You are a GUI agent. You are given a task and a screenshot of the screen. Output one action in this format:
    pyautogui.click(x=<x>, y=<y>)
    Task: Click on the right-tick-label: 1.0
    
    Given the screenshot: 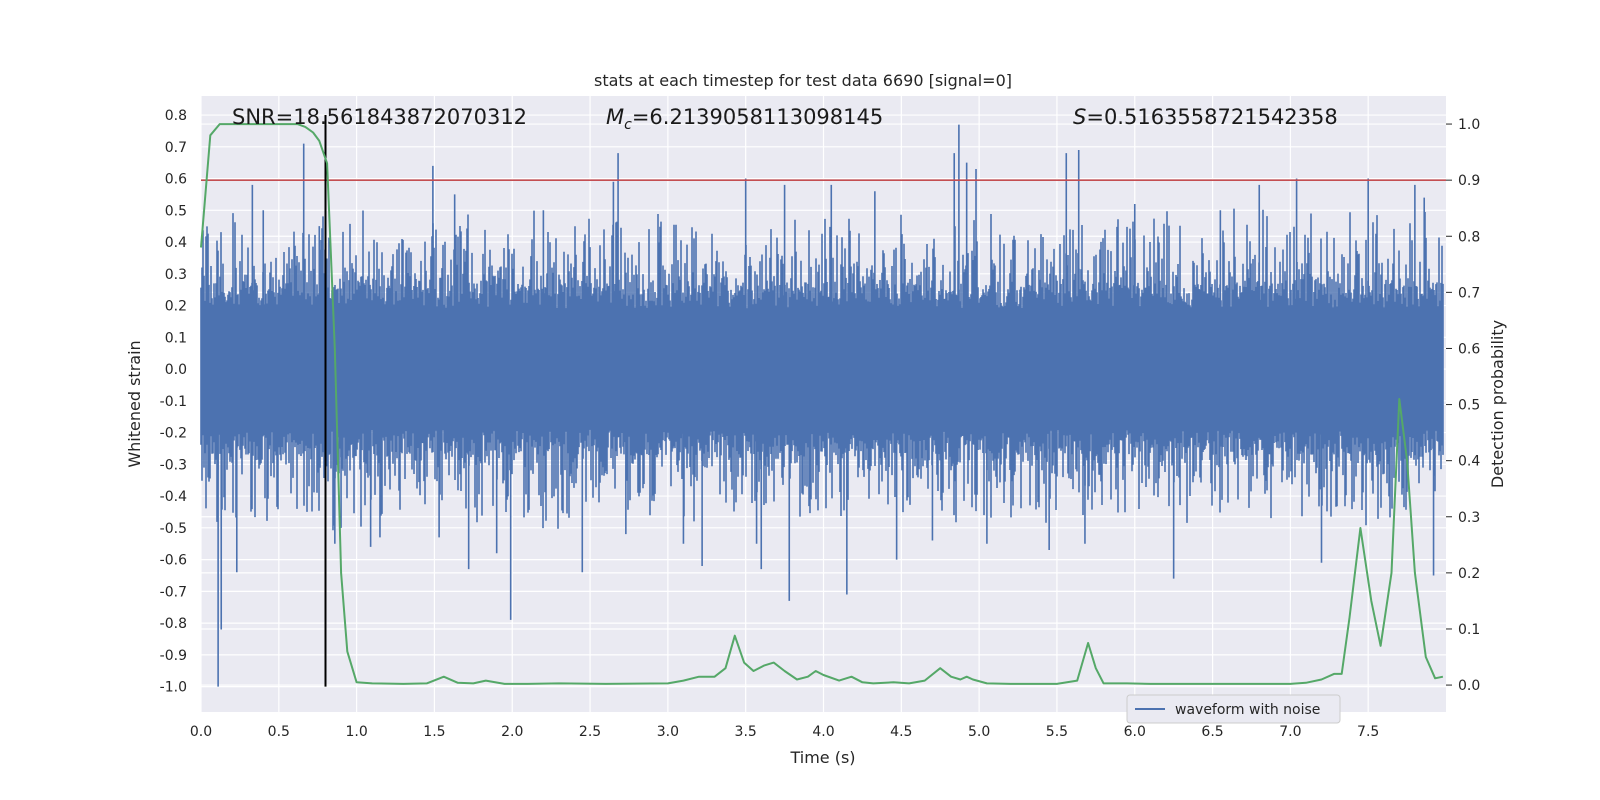 What is the action you would take?
    pyautogui.click(x=1469, y=125)
    